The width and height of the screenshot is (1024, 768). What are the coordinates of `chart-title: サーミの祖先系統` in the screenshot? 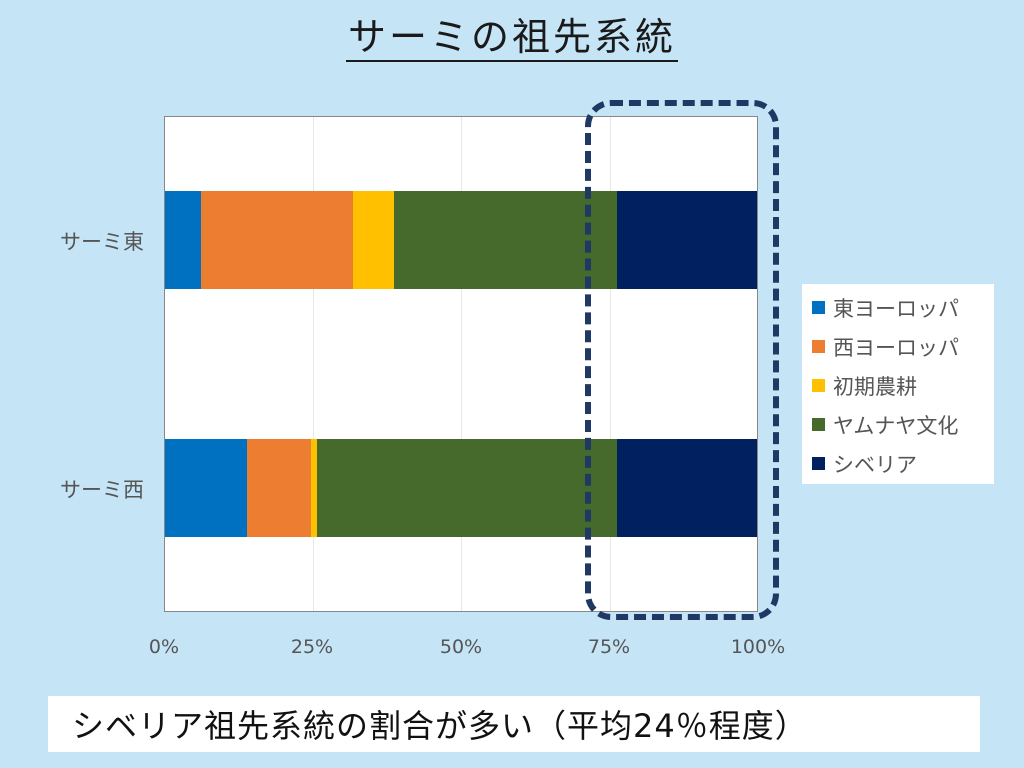 It's located at (511, 38).